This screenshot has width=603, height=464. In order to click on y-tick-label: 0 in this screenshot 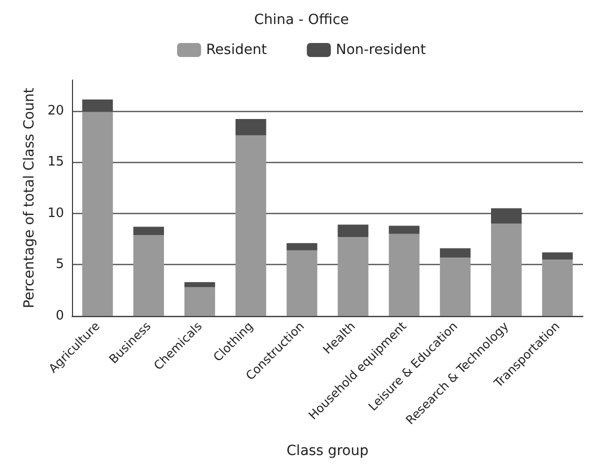, I will do `click(60, 316)`.